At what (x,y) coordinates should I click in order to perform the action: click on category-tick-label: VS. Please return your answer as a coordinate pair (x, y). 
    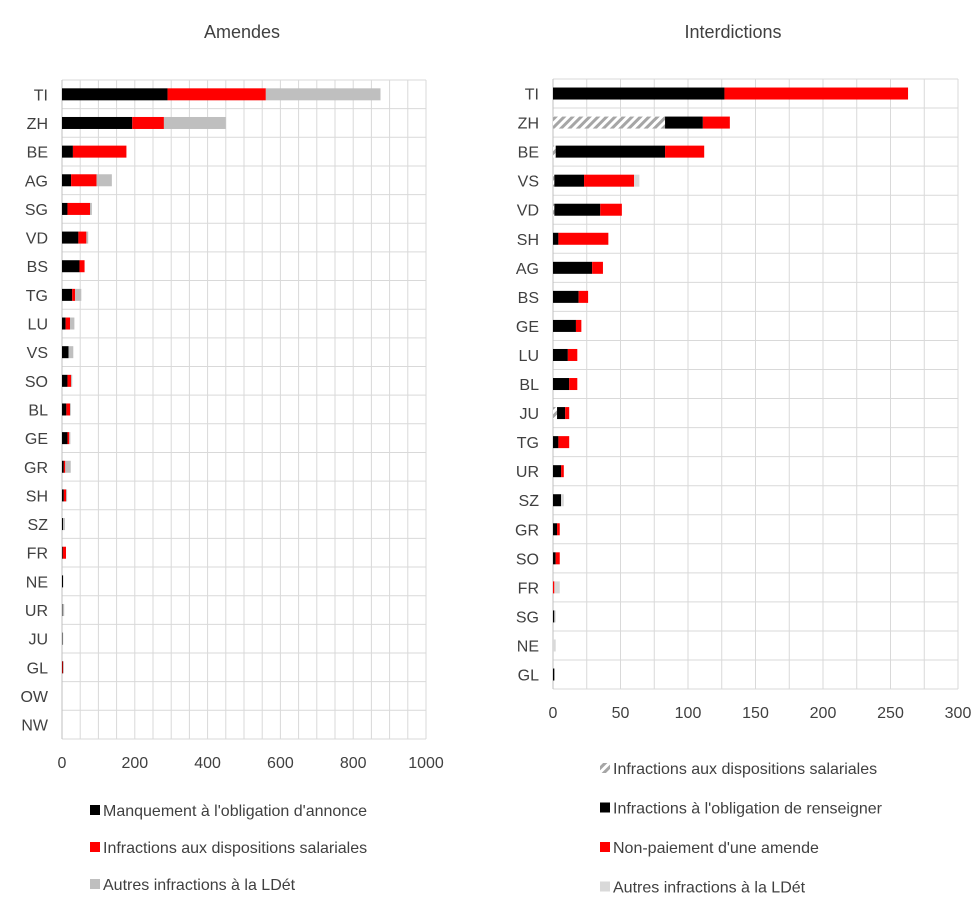
    Looking at the image, I should click on (528, 182).